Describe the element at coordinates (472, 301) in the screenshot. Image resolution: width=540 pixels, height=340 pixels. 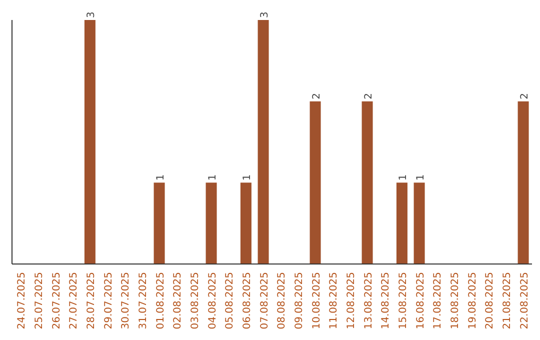
I see `x-tick-label: 19.08.2025` at that location.